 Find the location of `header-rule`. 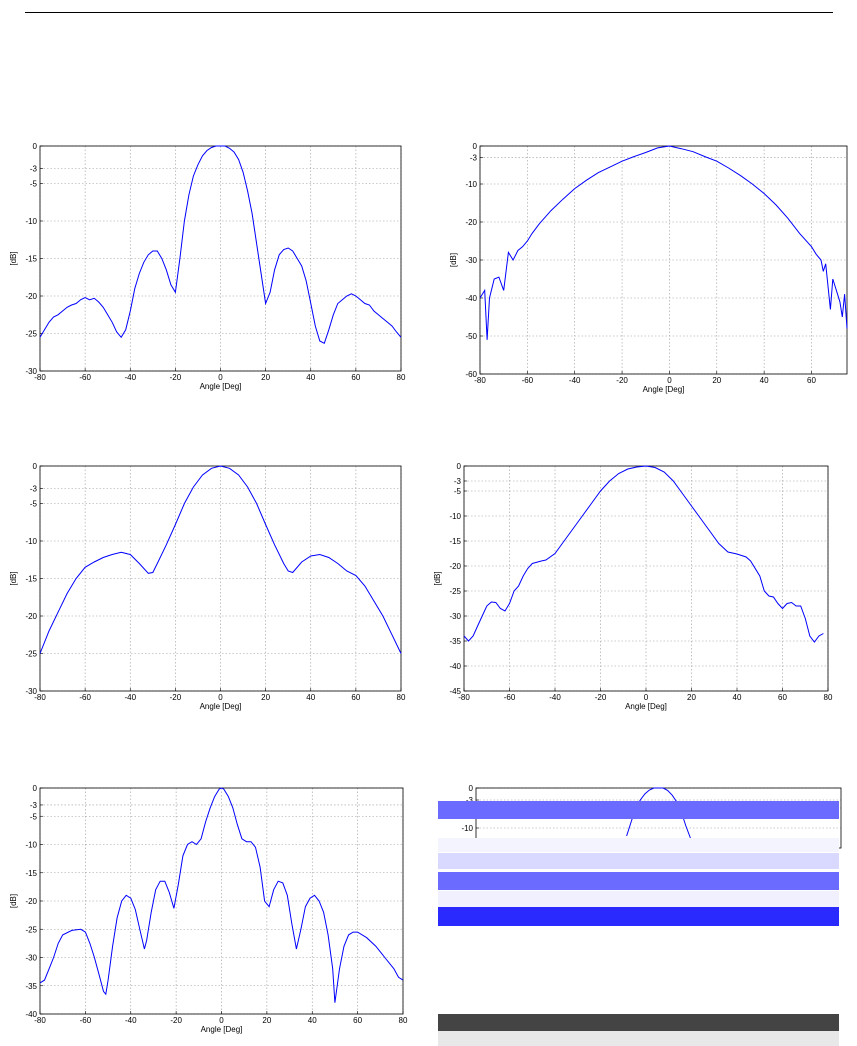

header-rule is located at coordinates (429, 12).